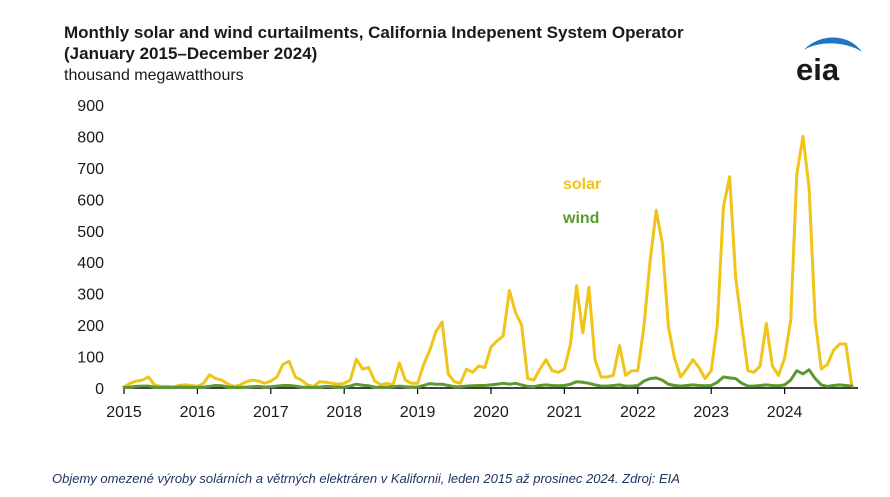  What do you see at coordinates (833, 44) in the screenshot?
I see `eia-logo-swoosh` at bounding box center [833, 44].